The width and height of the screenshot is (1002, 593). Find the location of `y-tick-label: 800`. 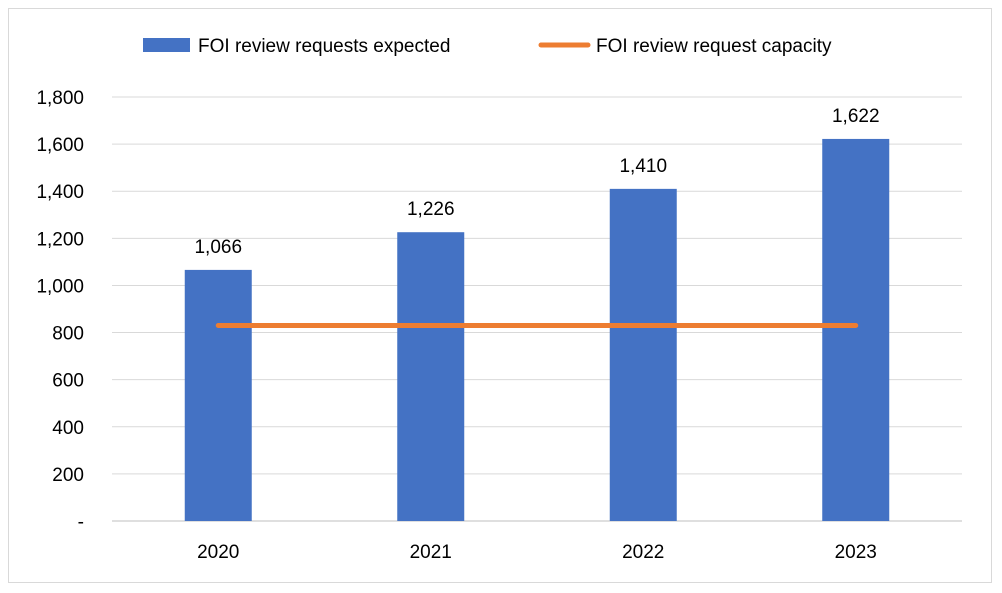

y-tick-label: 800 is located at coordinates (68, 334).